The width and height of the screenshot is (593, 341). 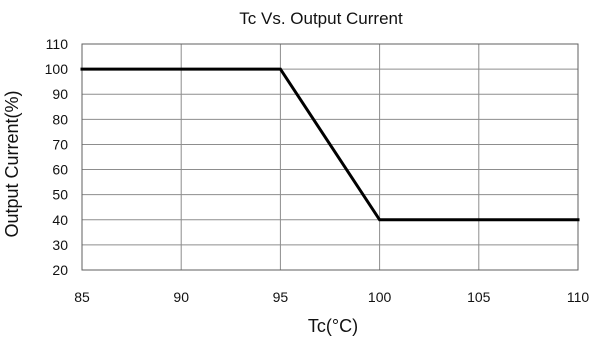 I want to click on chart-title: Tc Vs. Output Current, so click(x=321, y=18).